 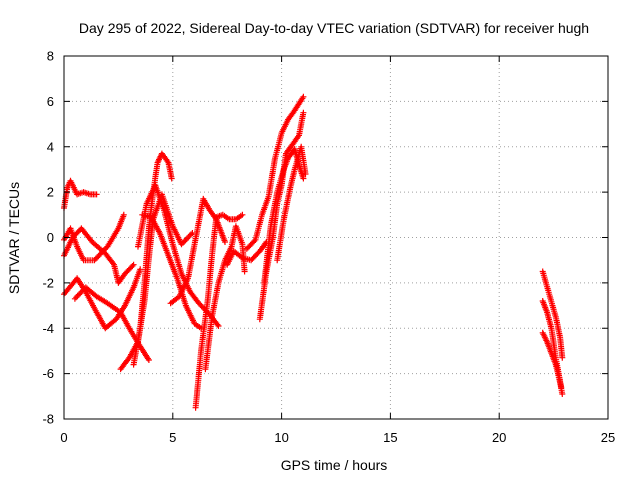 What do you see at coordinates (334, 465) in the screenshot?
I see `x-axis-label: GPS time / hours` at bounding box center [334, 465].